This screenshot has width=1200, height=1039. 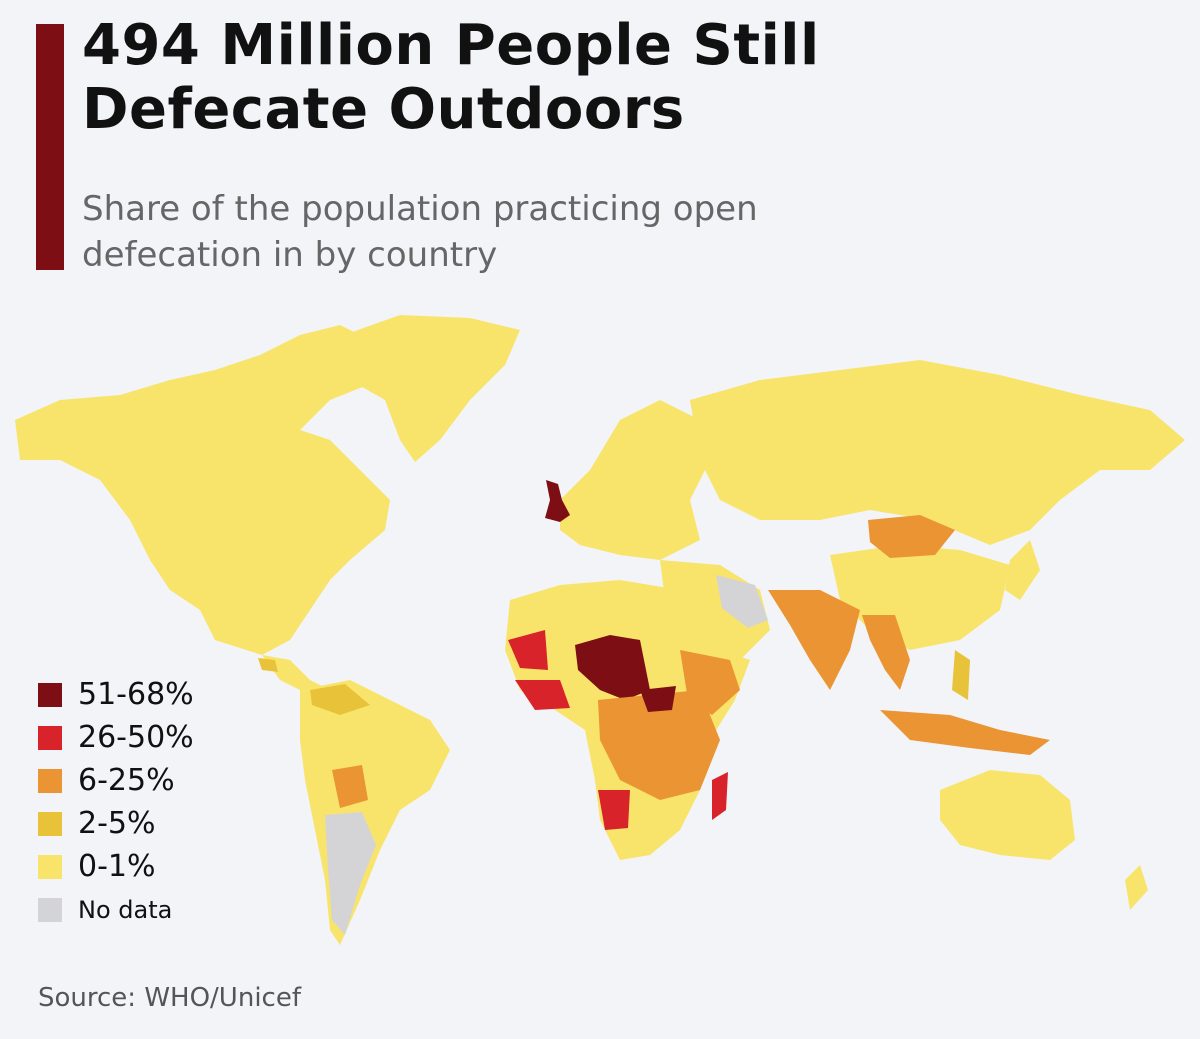 I want to click on legend-item: No data, so click(x=116, y=909).